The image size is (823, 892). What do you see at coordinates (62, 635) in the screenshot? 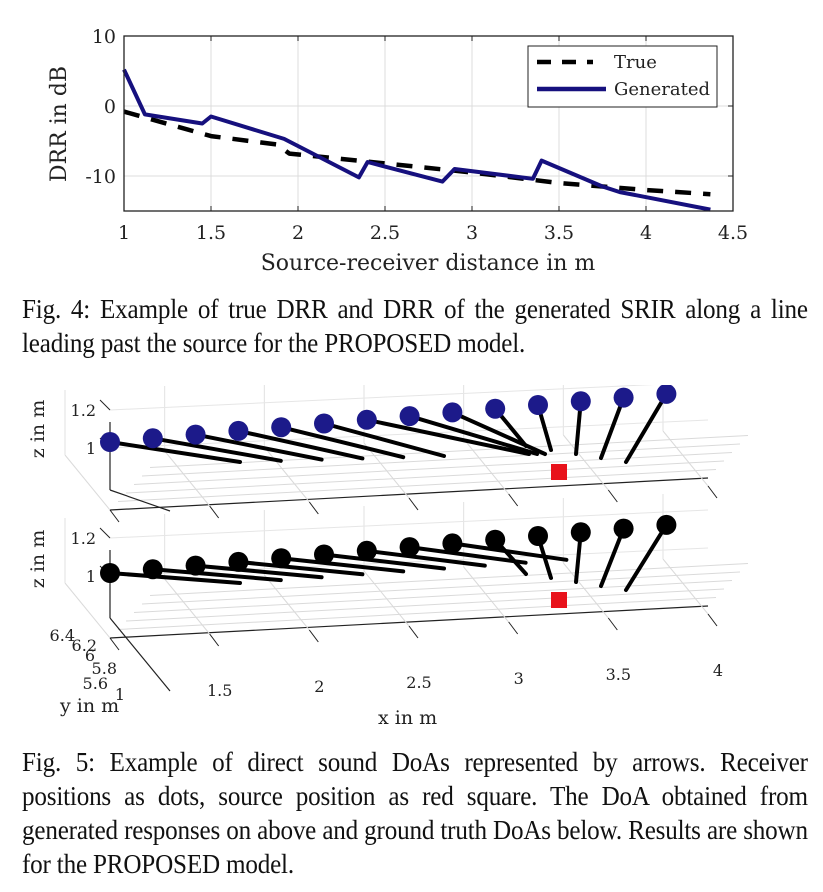
I see `y-tick-label: 6.4` at bounding box center [62, 635].